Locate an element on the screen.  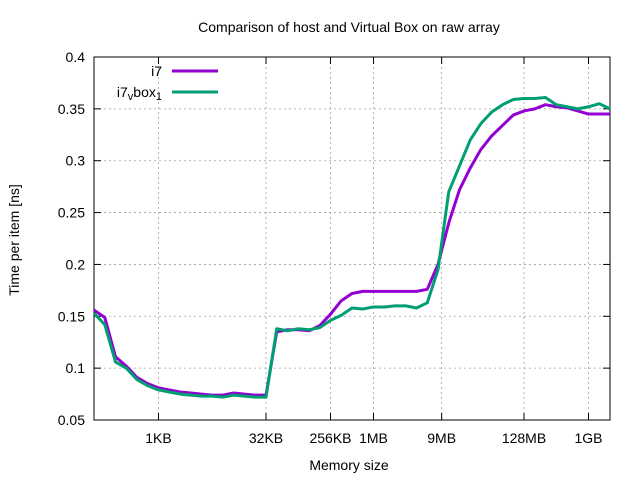
x-tick-label: 128MB is located at coordinates (524, 438).